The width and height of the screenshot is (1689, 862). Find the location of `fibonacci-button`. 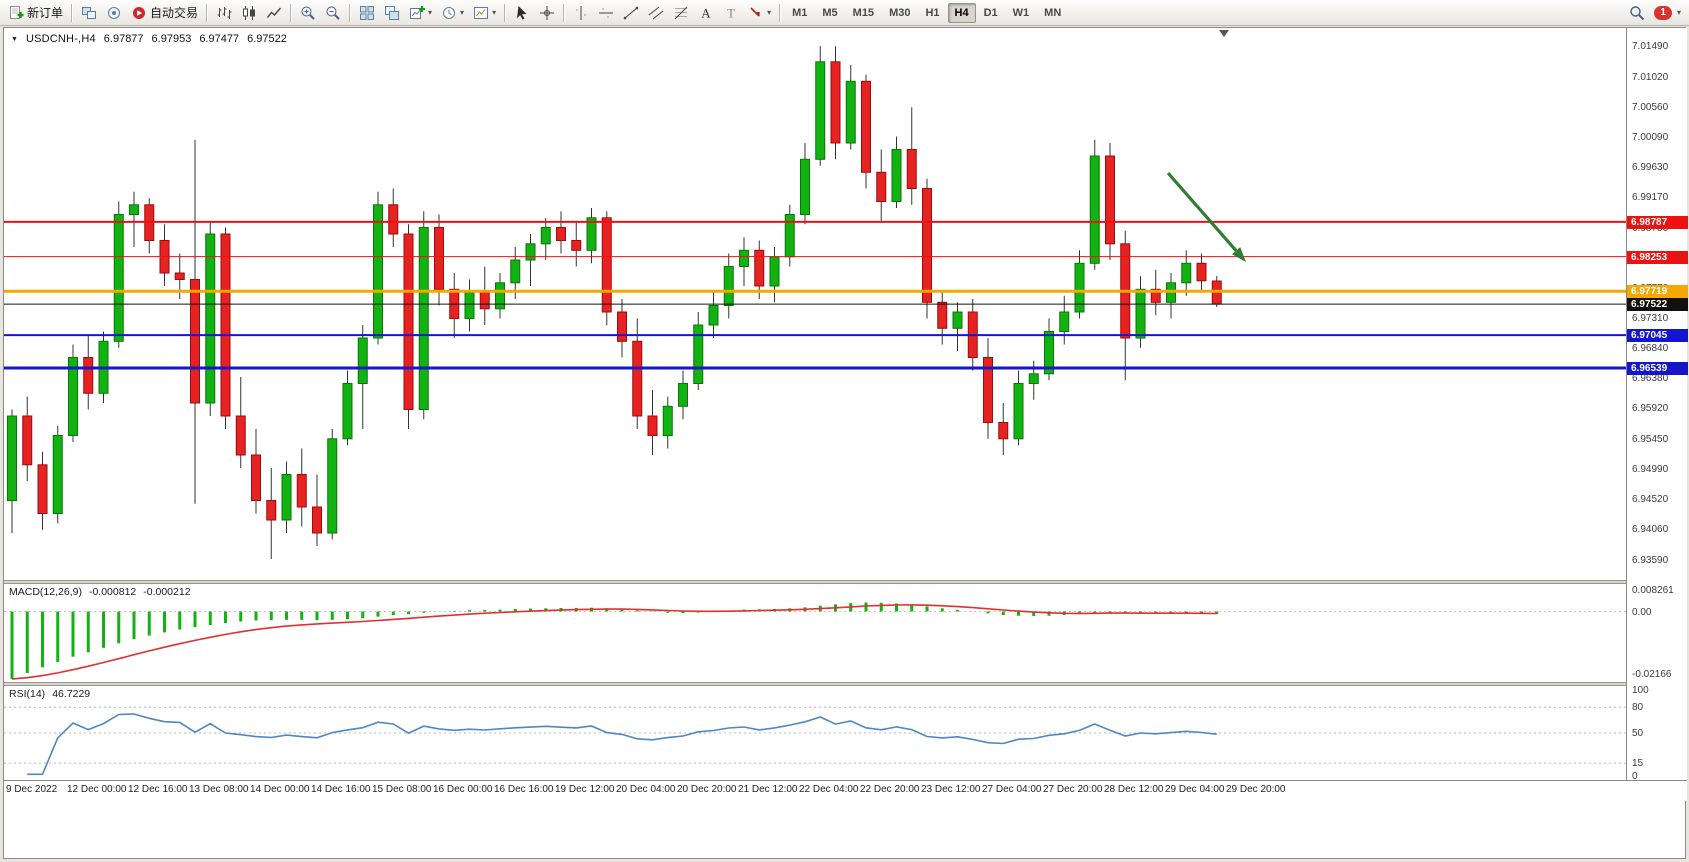

fibonacci-button is located at coordinates (681, 13).